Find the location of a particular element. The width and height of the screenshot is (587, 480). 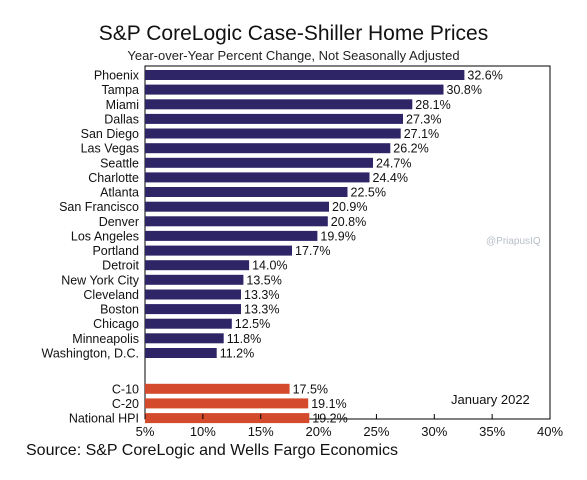

category-label: Cleveland is located at coordinates (111, 295).